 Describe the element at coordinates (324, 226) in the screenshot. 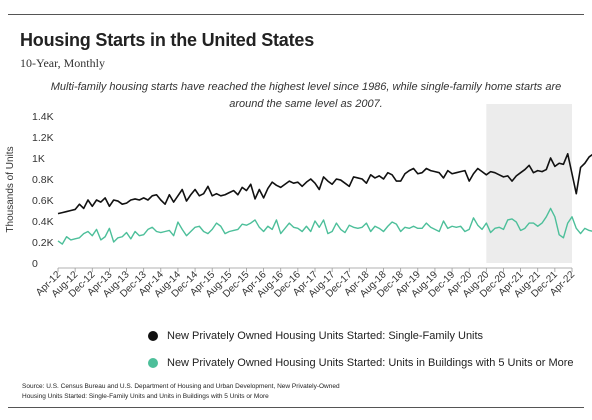

I see `series-line-multi-family` at that location.